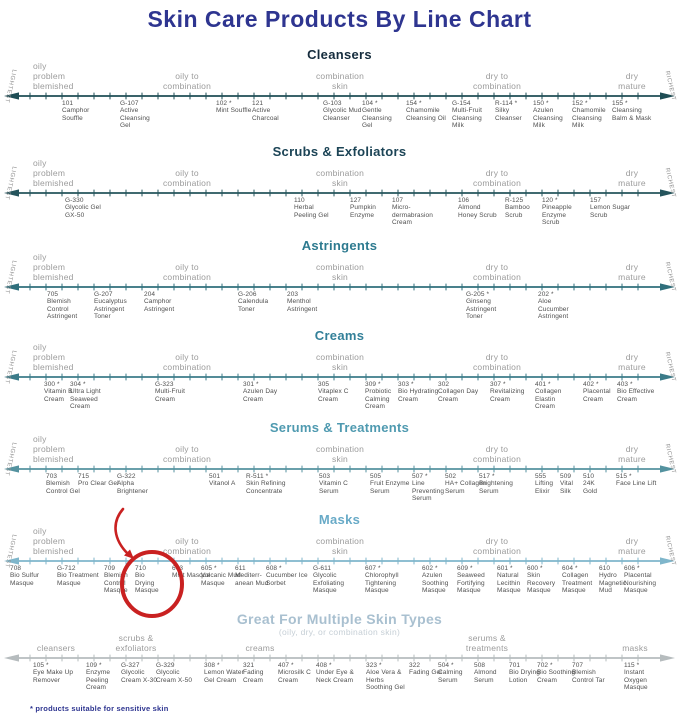  Describe the element at coordinates (230, 480) in the screenshot. I see `product-501: 501 Vitanol A` at that location.